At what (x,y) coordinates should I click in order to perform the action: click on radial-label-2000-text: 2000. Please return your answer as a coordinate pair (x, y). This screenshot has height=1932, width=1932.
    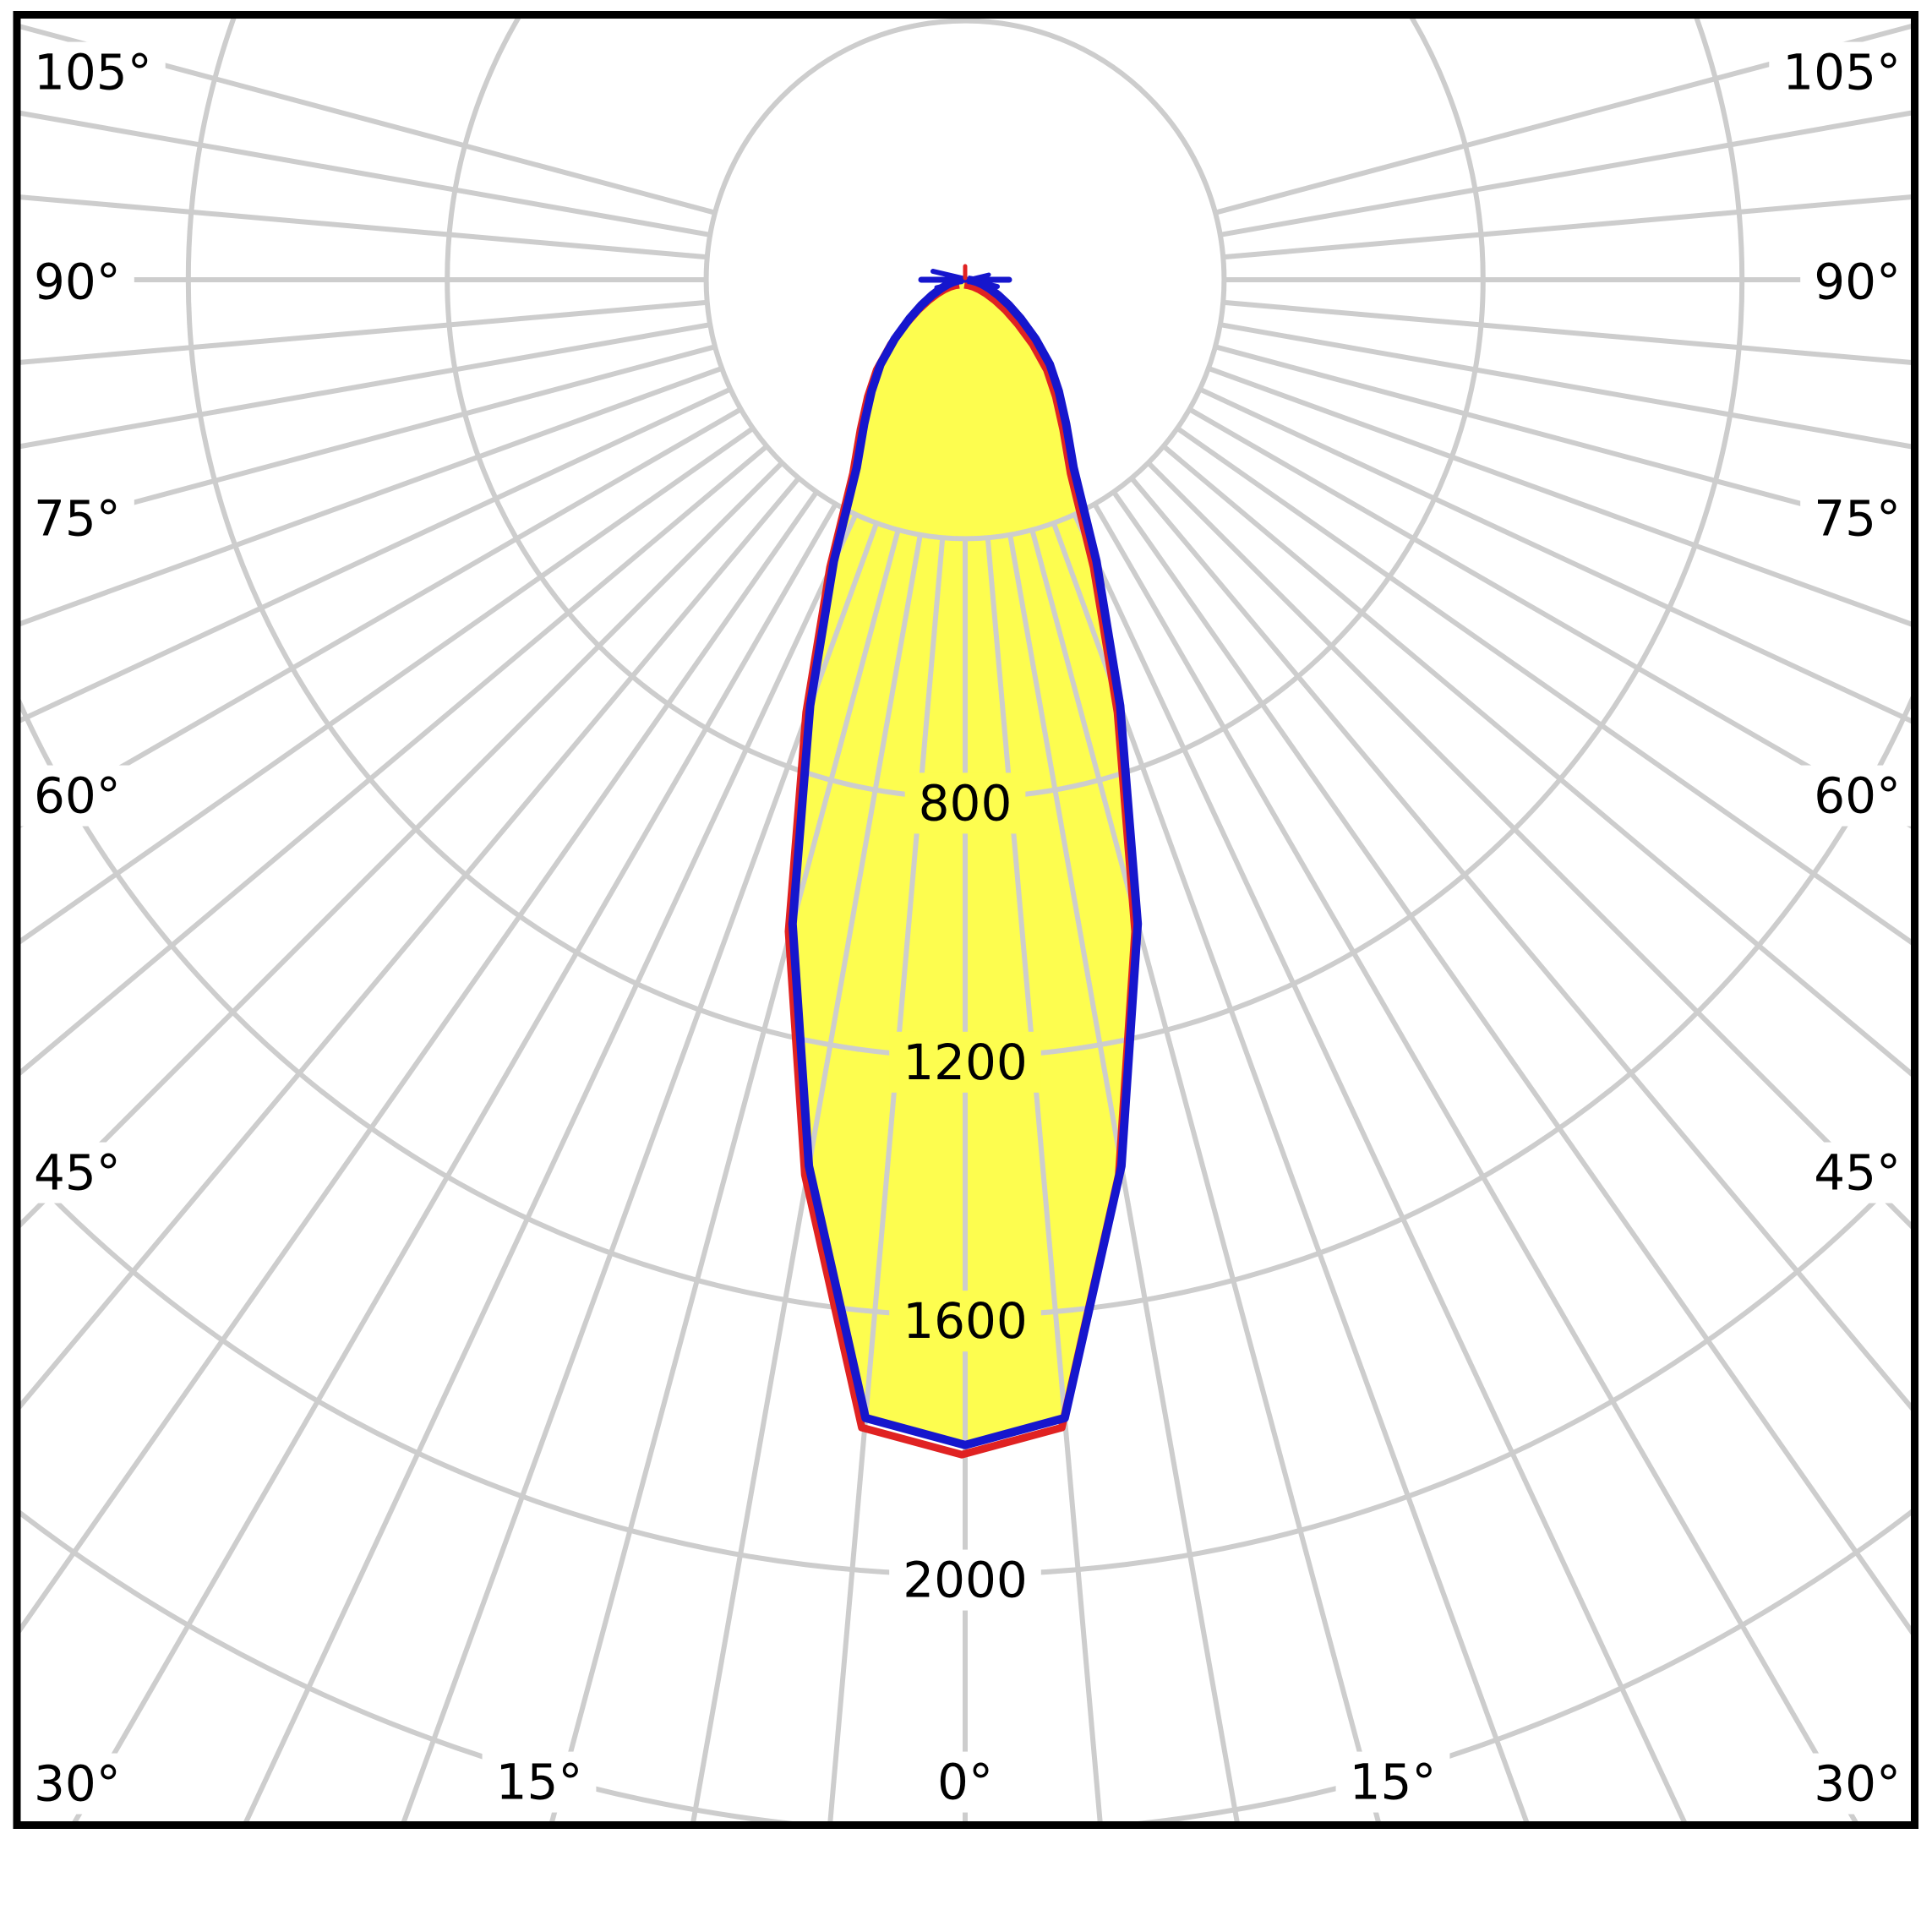
    Looking at the image, I should click on (965, 1580).